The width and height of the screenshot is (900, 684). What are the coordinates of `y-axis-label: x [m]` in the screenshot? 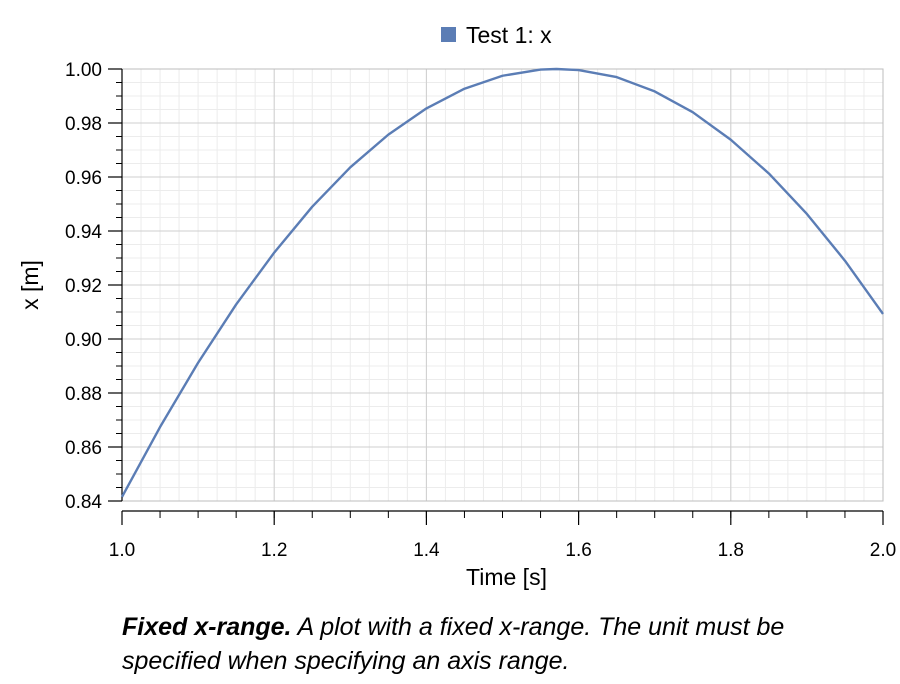 It's located at (30, 285).